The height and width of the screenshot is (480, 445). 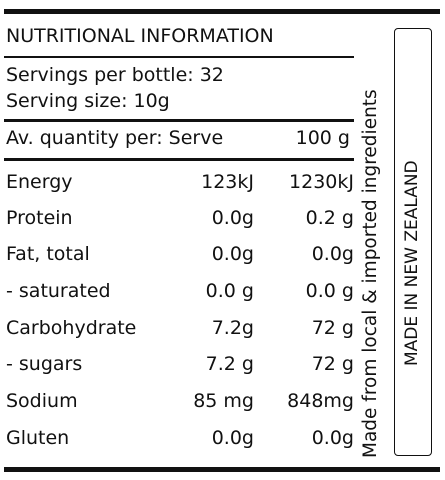 I want to click on serve-value: 7.2 g, so click(x=229, y=364).